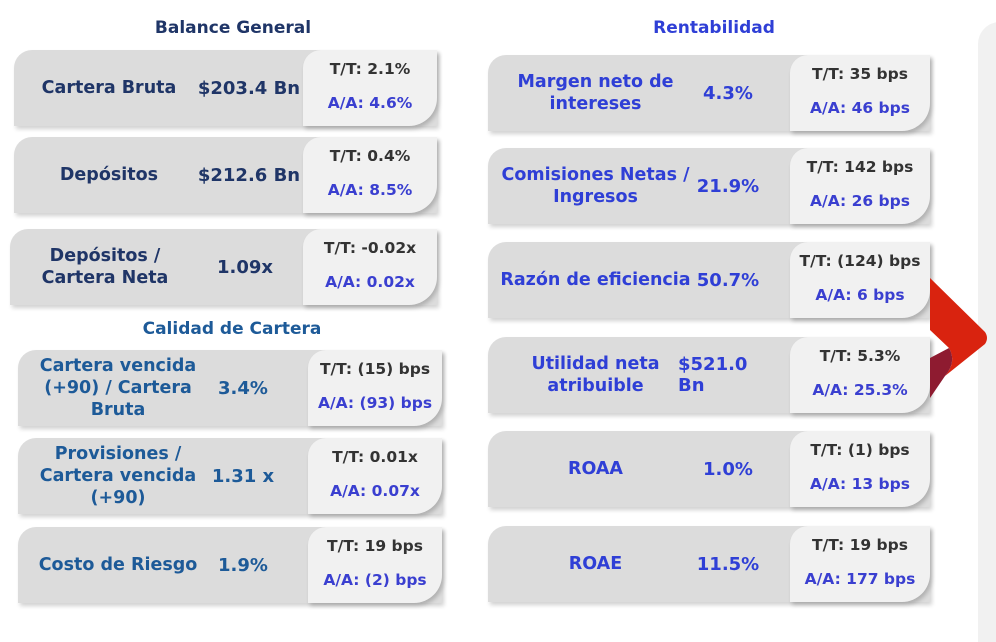  Describe the element at coordinates (118, 388) in the screenshot. I see `metric-label: Cartera vencida (+90) / Cartera Bruta` at that location.